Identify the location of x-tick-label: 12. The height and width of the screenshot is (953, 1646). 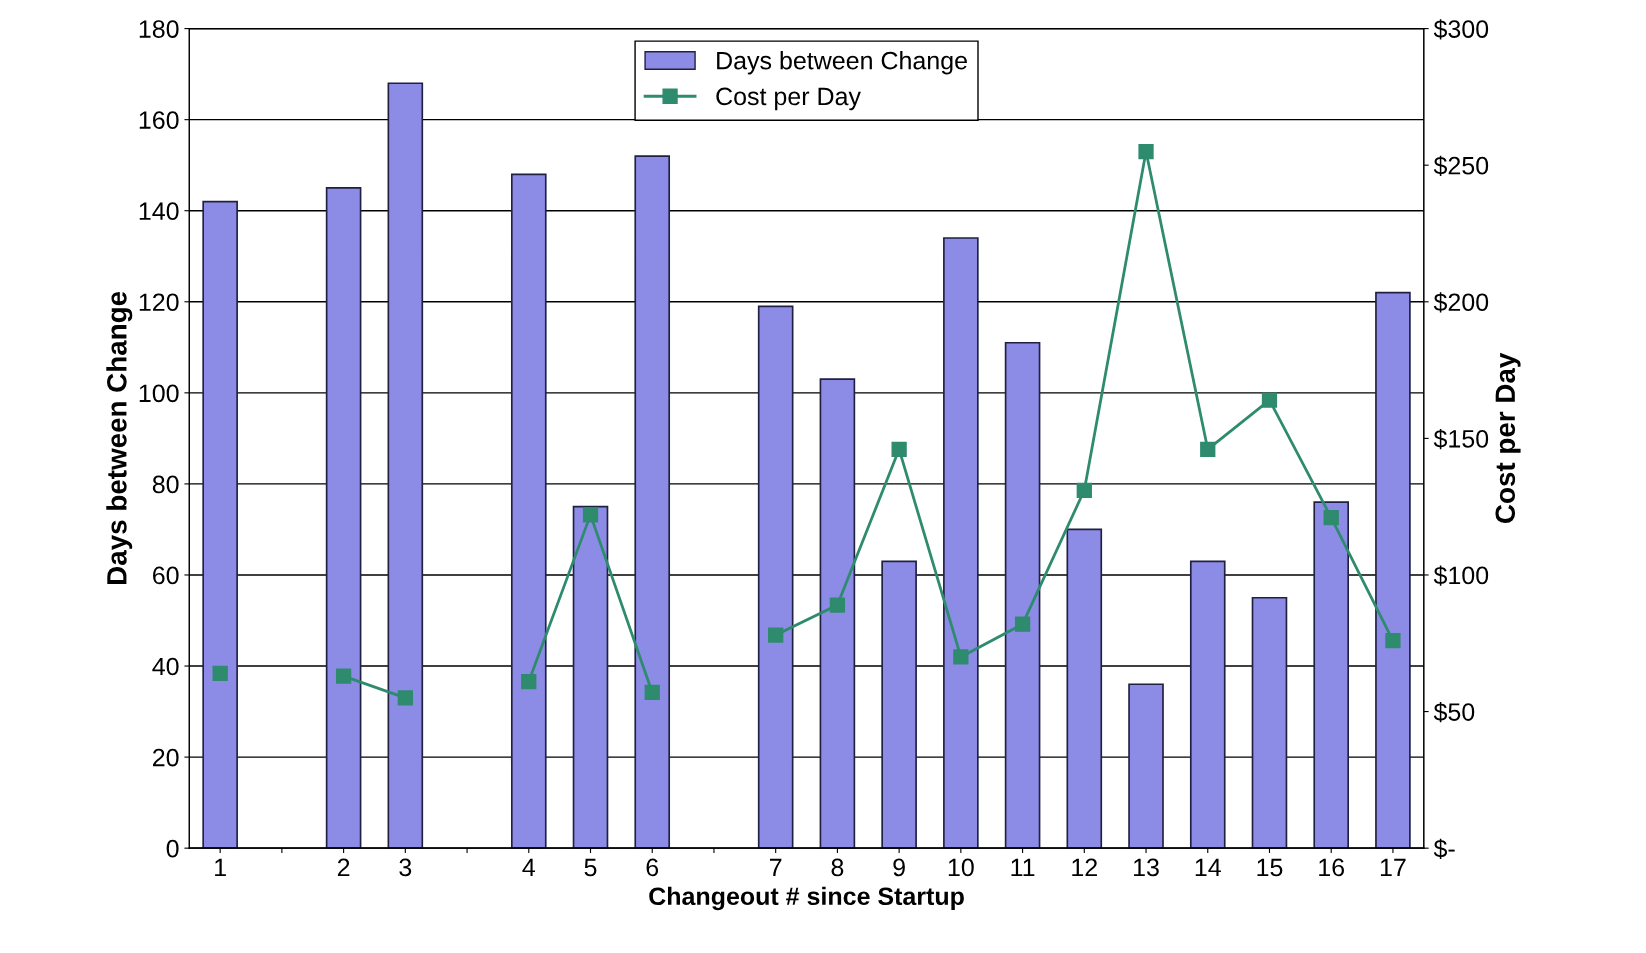
(1084, 867).